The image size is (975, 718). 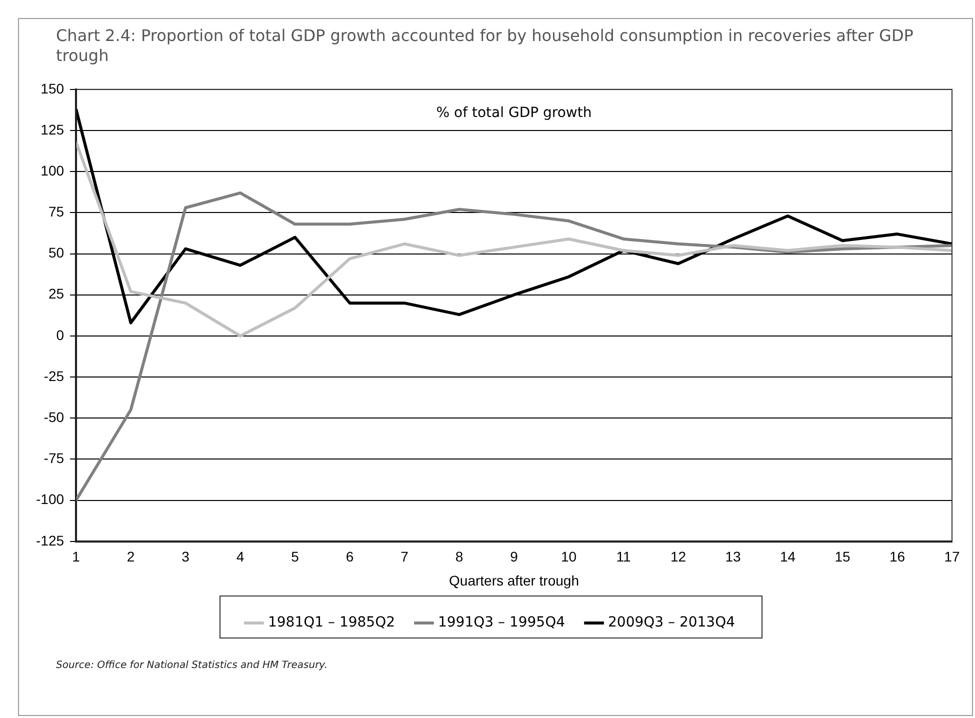 What do you see at coordinates (672, 622) in the screenshot?
I see `legend-label: 2009Q3 – 2013Q4` at bounding box center [672, 622].